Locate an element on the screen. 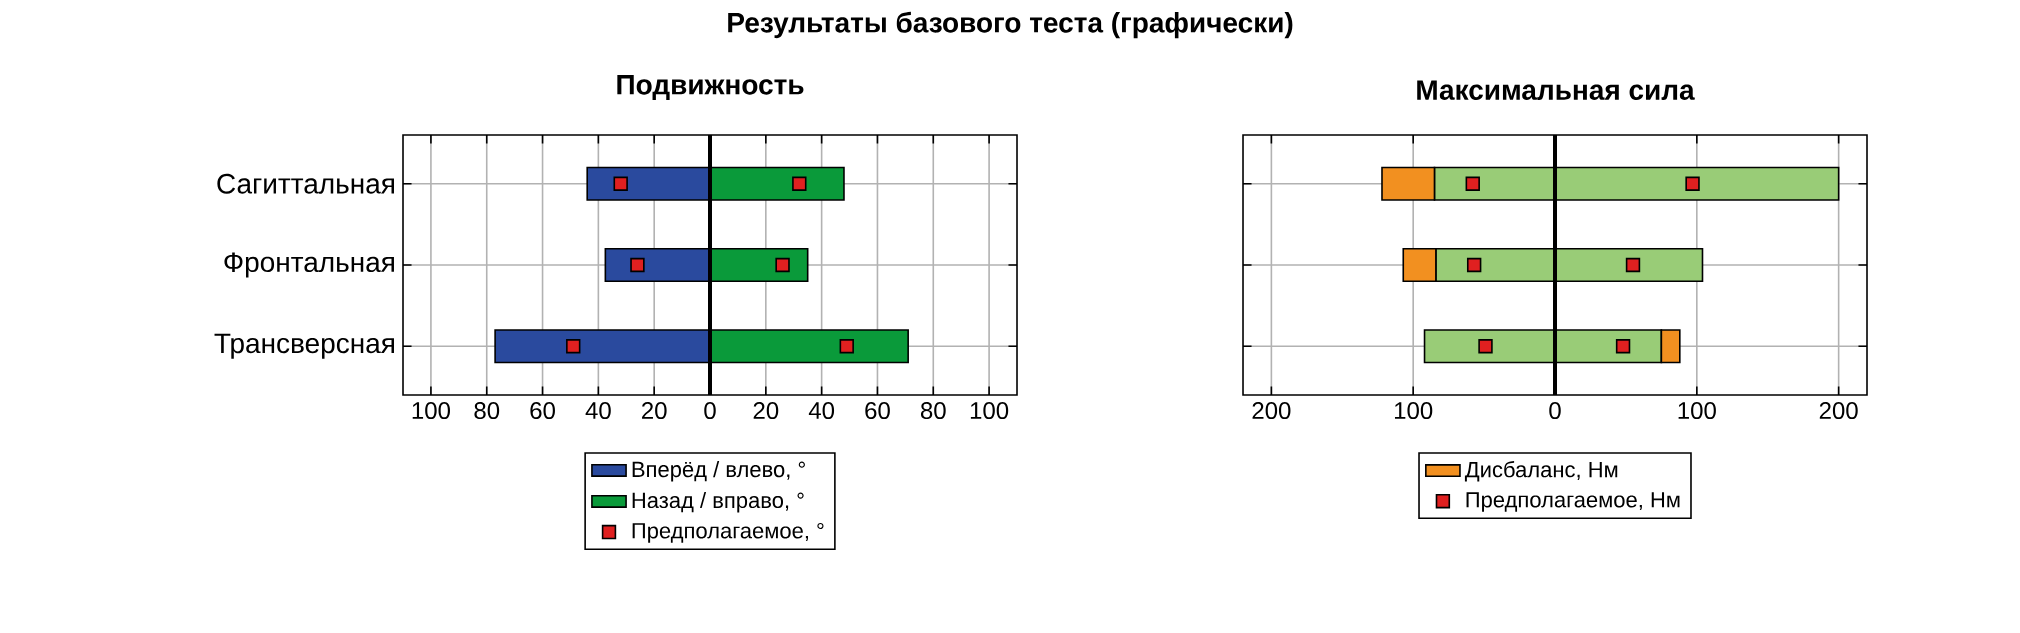  legend-label: Предполагаемое, ° is located at coordinates (728, 532).